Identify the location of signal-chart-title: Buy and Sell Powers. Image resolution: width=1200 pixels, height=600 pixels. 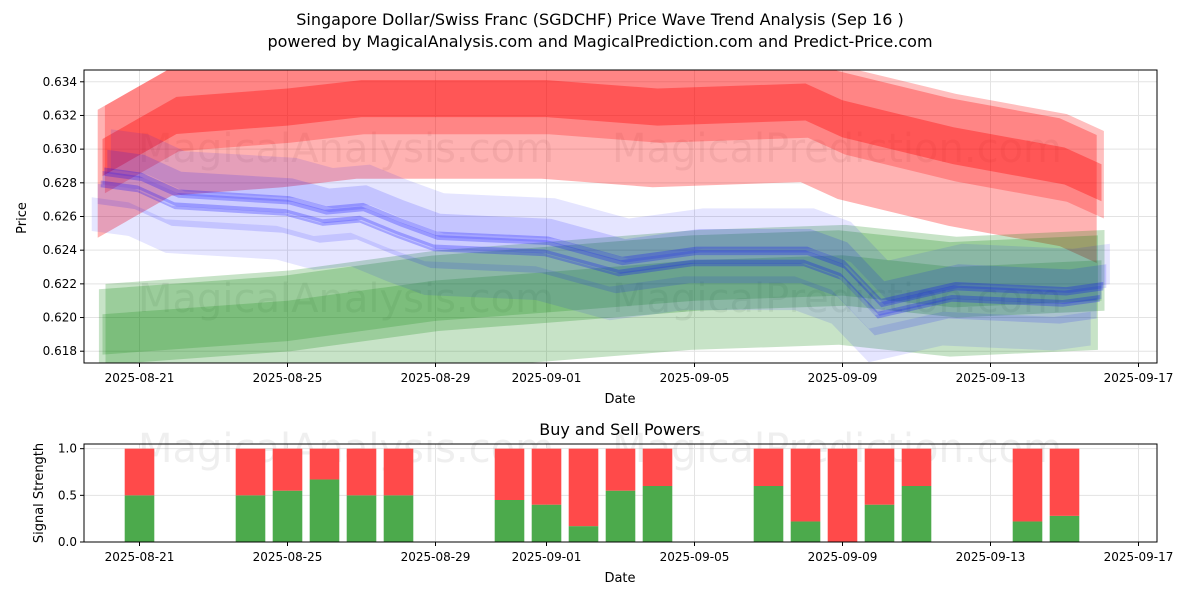
(620, 429).